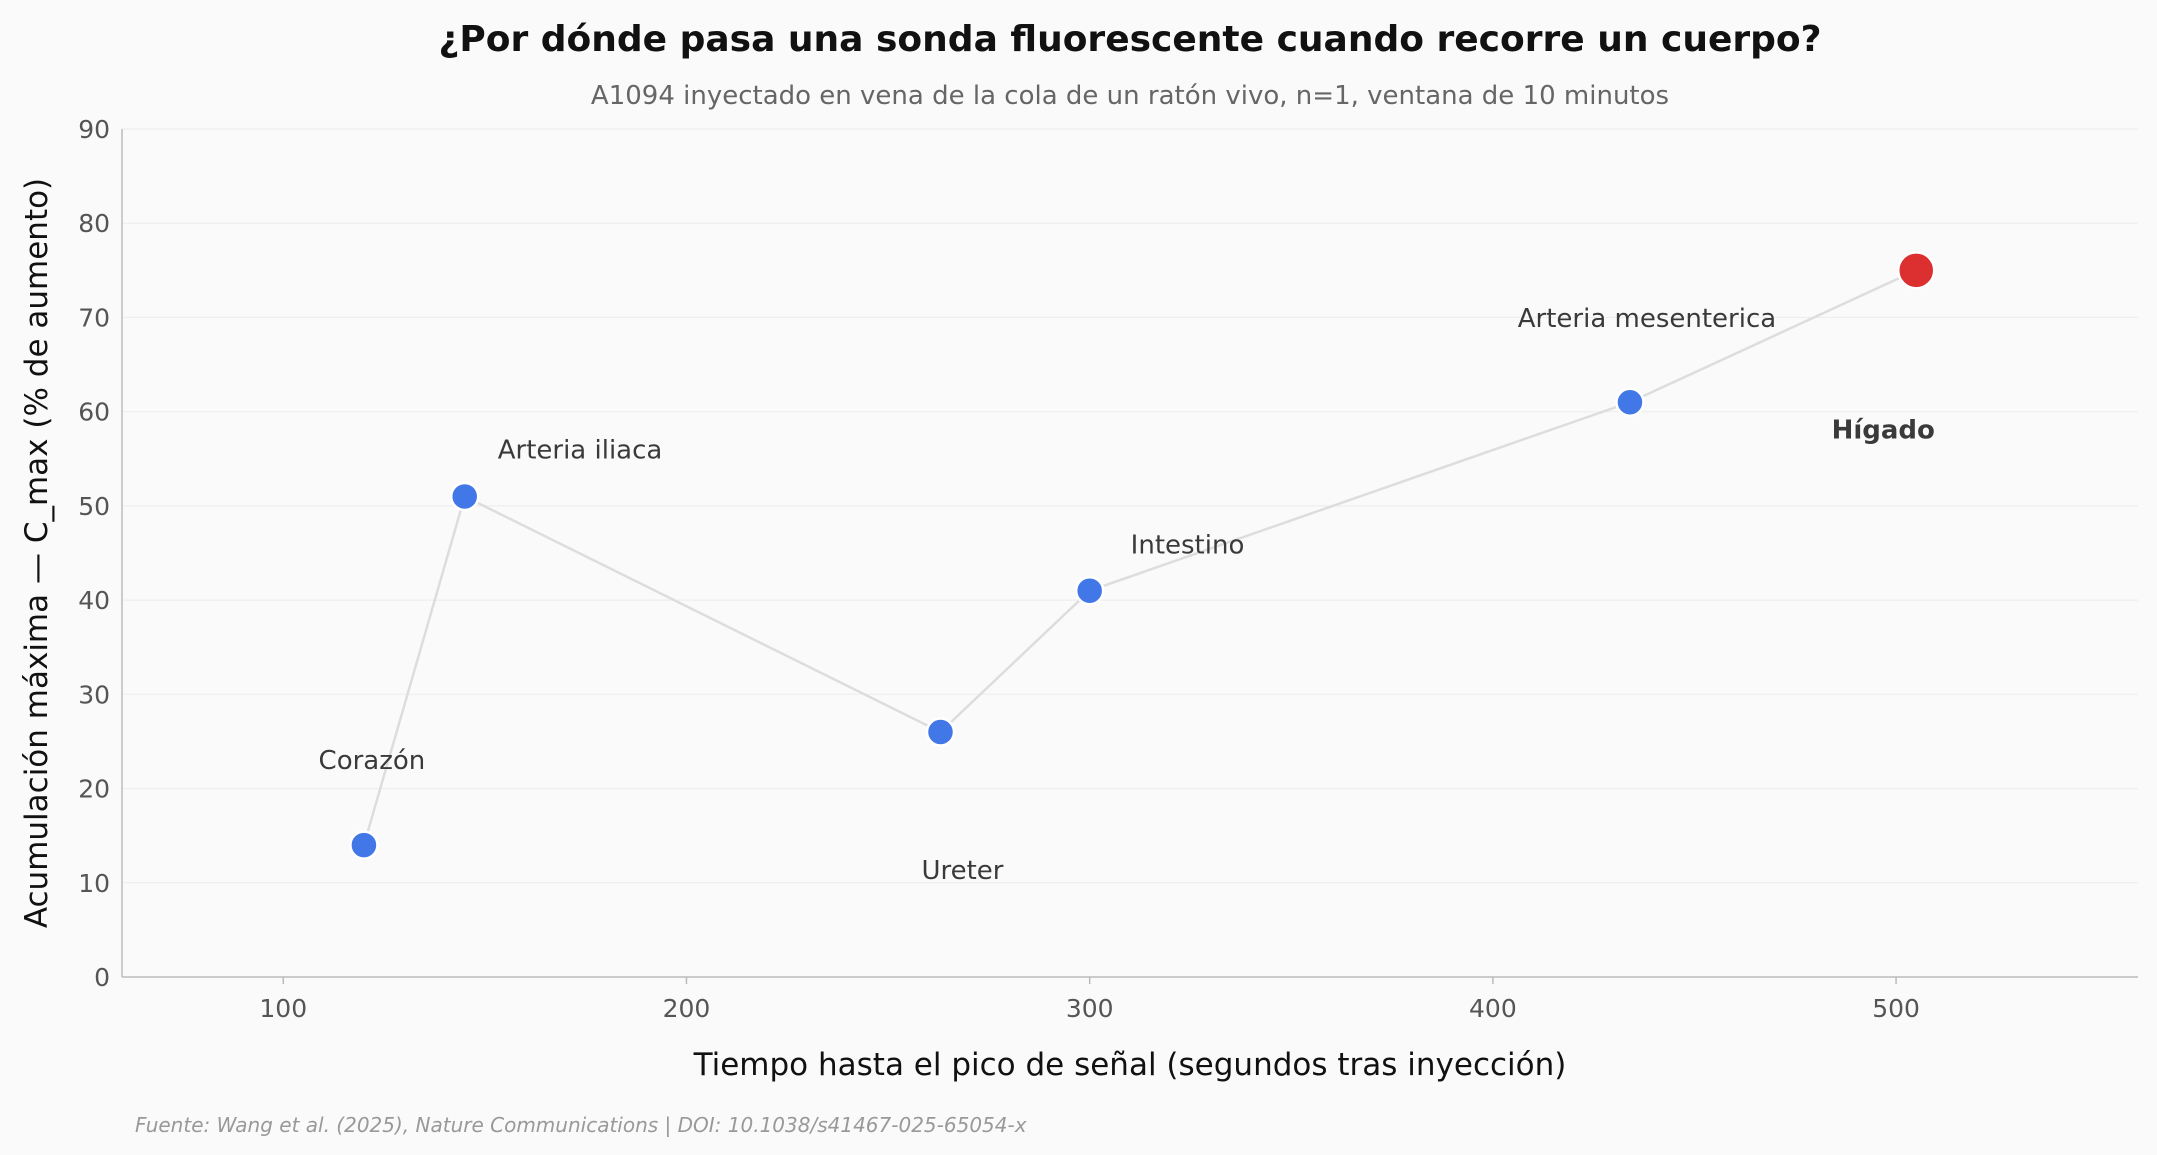 This screenshot has height=1155, width=2157. Describe the element at coordinates (102, 977) in the screenshot. I see `y-tick-label: 0` at that location.